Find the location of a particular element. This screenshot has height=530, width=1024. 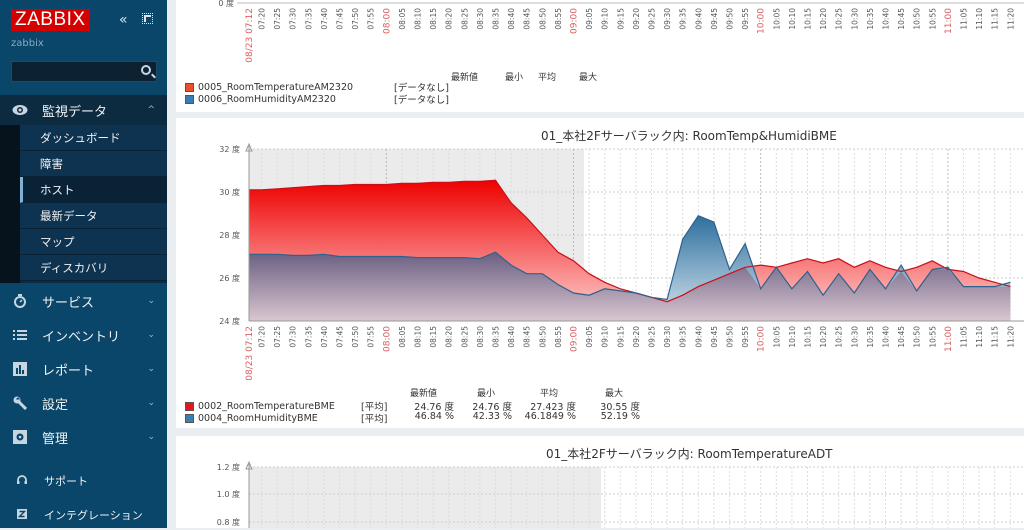

headset-icon is located at coordinates (22, 481).